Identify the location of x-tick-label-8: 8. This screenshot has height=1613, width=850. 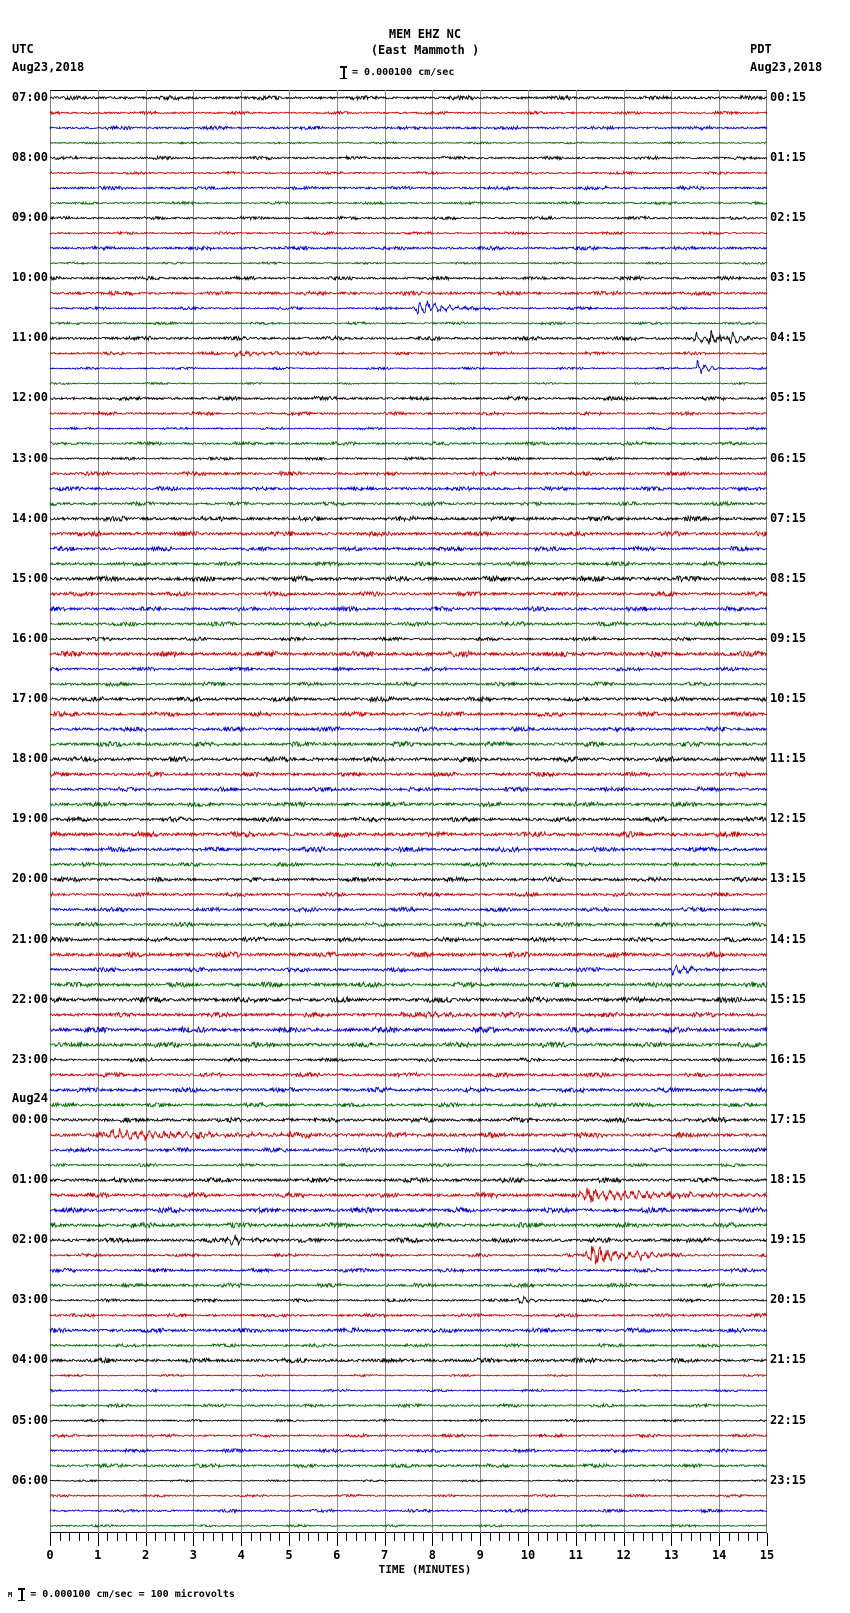
(432, 1555).